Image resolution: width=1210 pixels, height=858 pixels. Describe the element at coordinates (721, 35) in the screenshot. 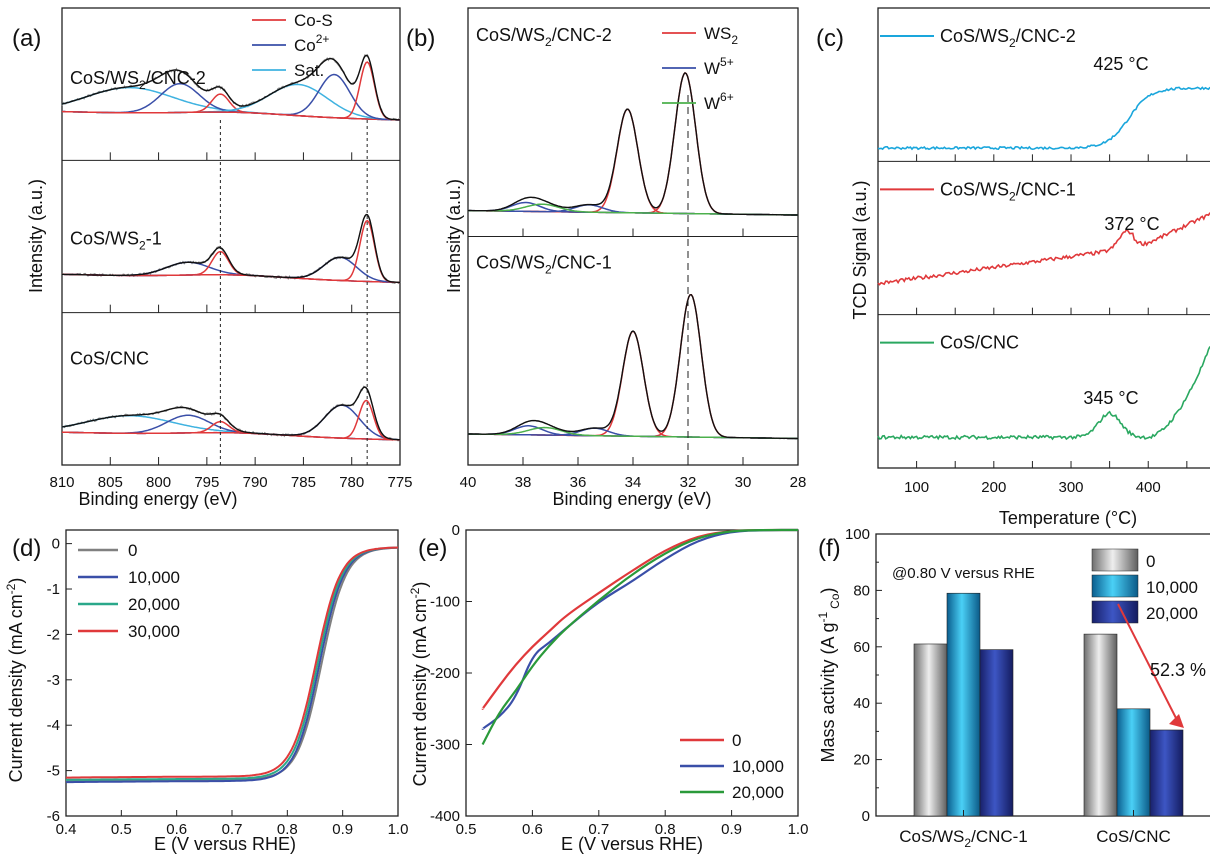

I see `legend-label: WS2` at that location.